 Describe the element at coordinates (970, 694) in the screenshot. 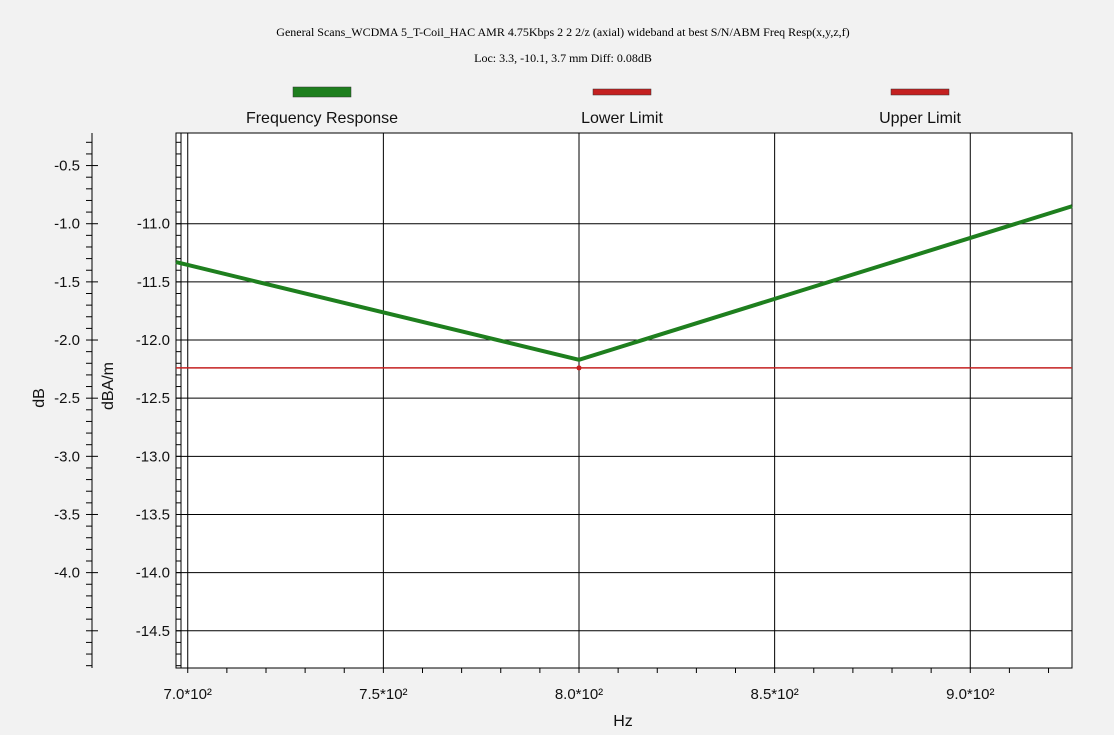

I see `x-tick-label: 9.0*10²` at that location.